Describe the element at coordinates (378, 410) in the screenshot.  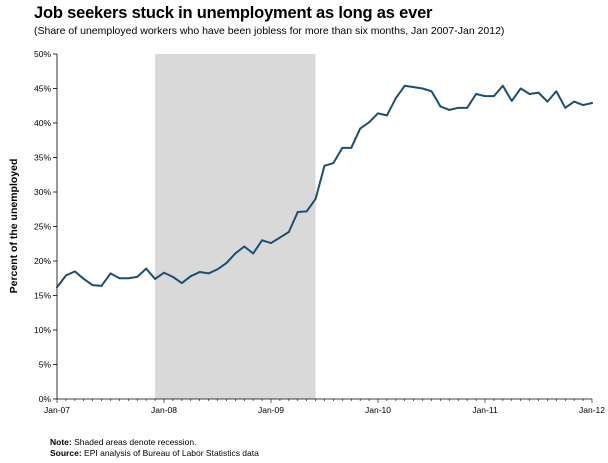
I see `x-tick-label: Jan-10` at that location.